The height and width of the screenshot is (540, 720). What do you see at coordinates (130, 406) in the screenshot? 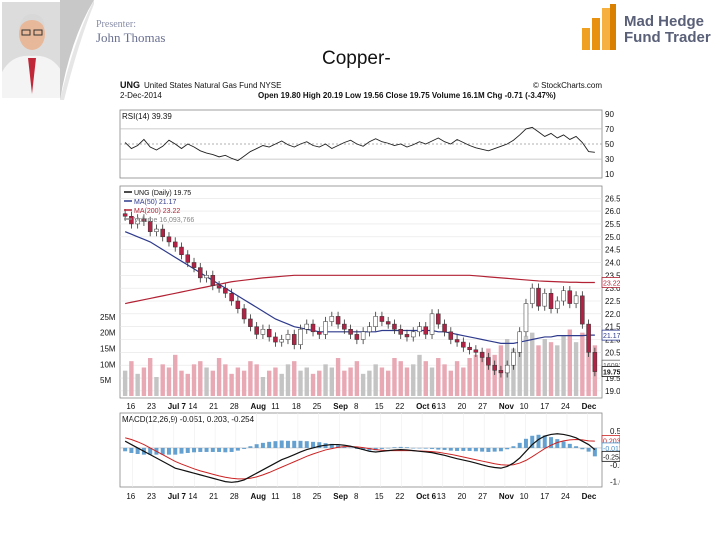
I see `x-tick-label: 16` at bounding box center [130, 406].